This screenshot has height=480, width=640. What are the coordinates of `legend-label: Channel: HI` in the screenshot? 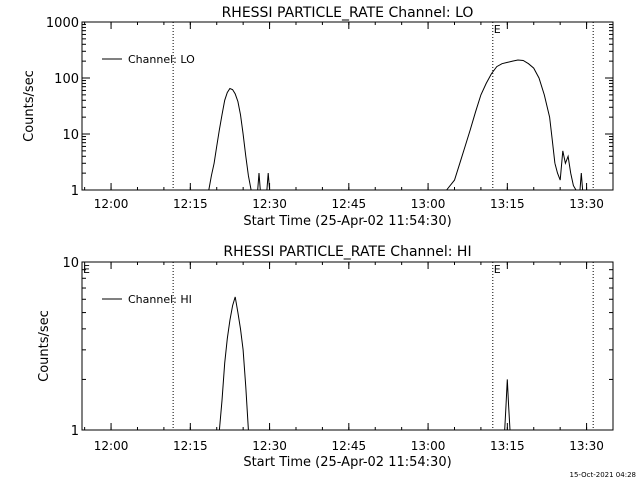 It's located at (160, 299).